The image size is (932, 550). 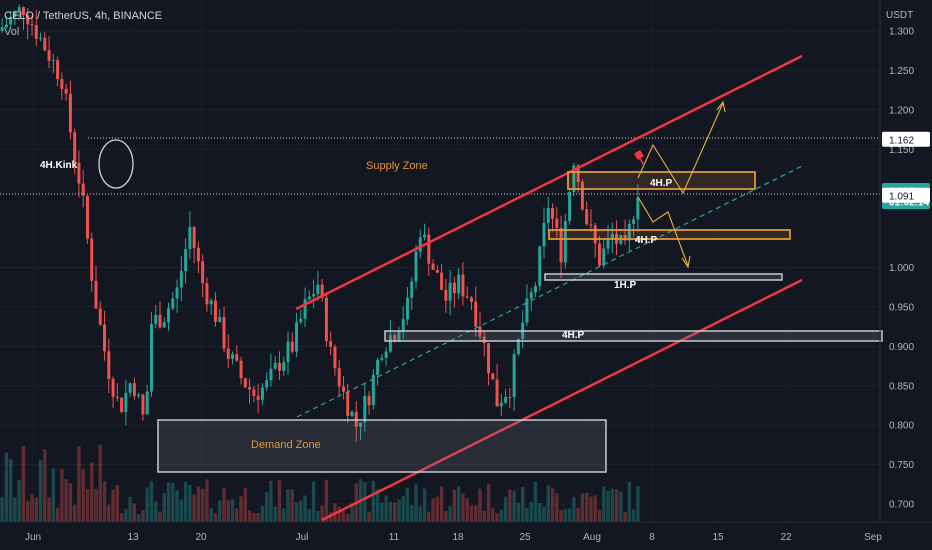 I want to click on y-tick-label: 1.000, so click(x=901, y=268).